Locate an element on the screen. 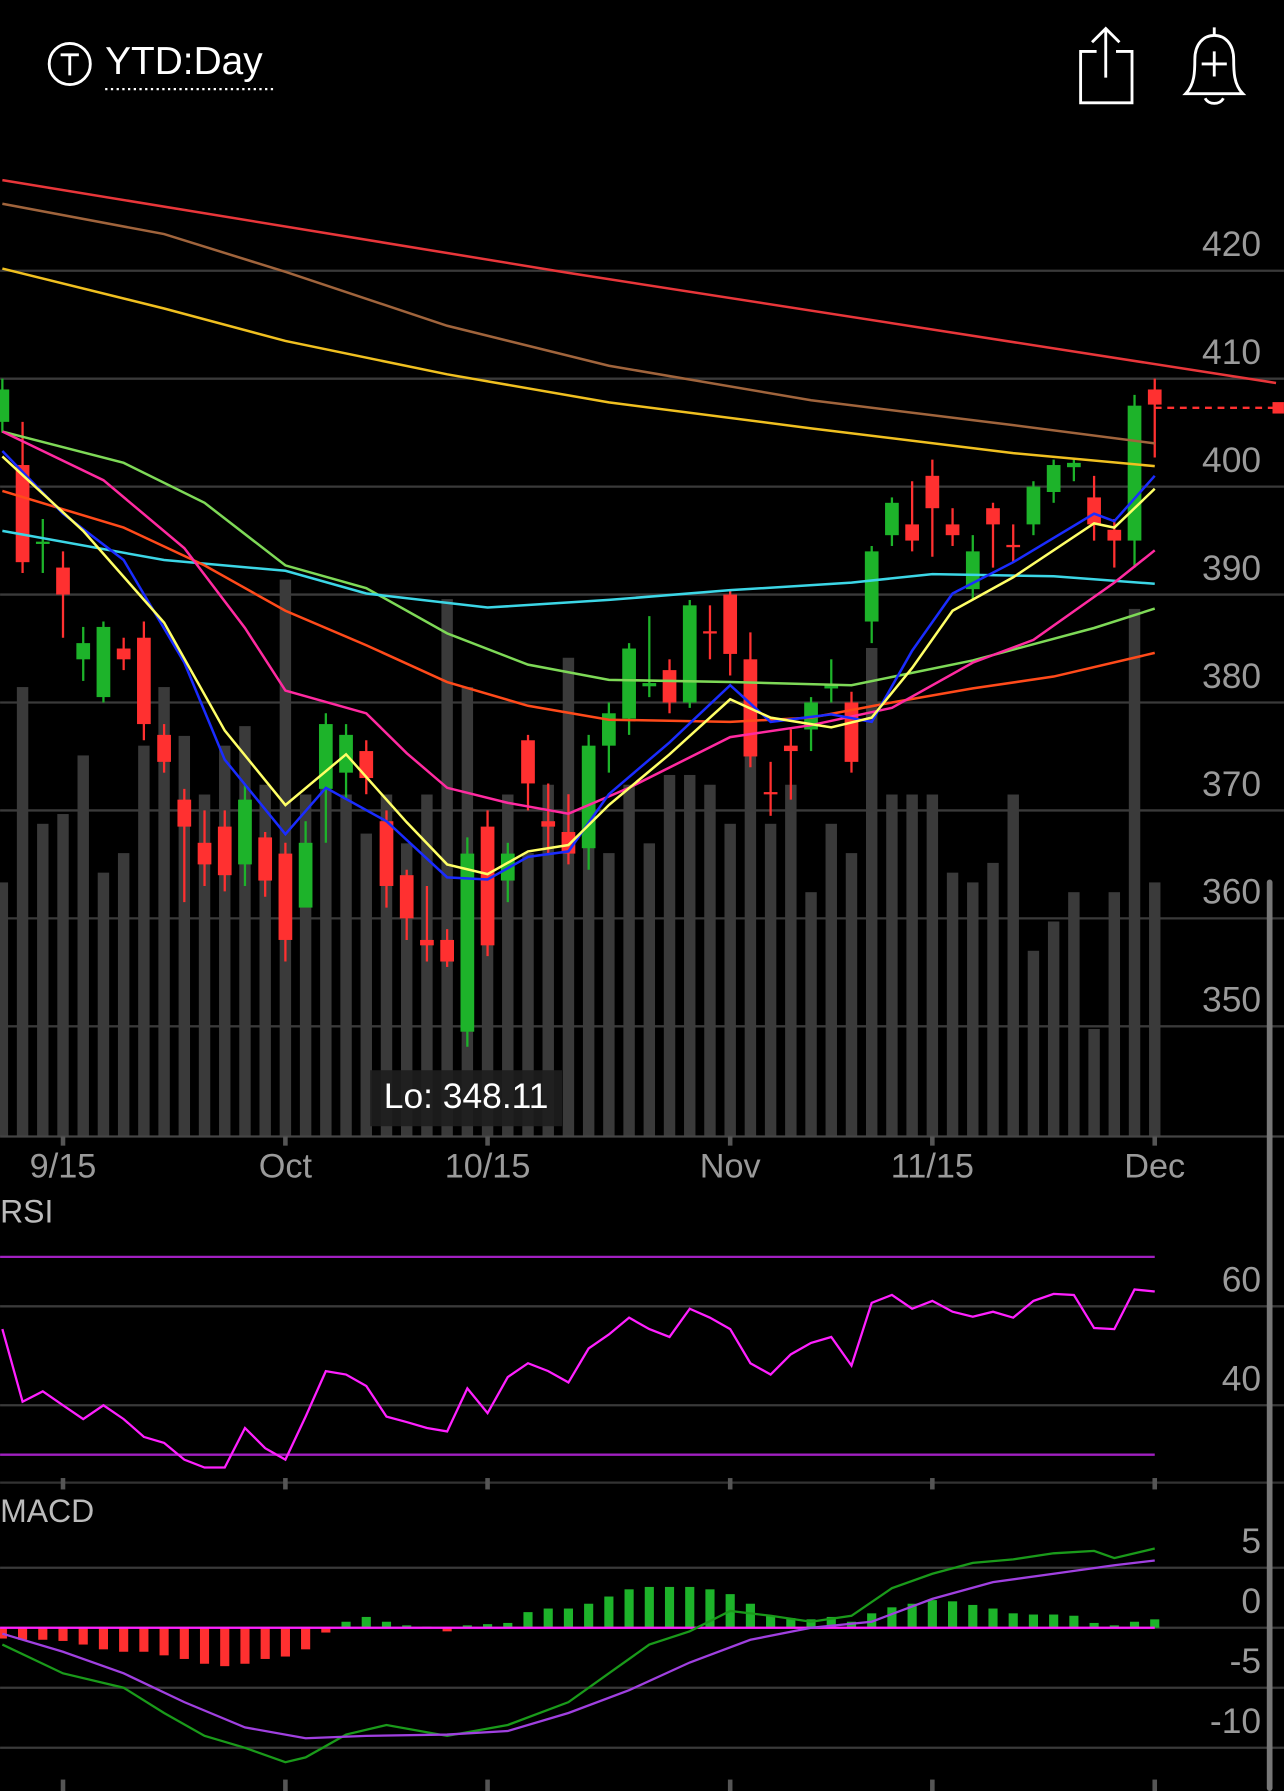  bell-icon-detail is located at coordinates (1214, 66).